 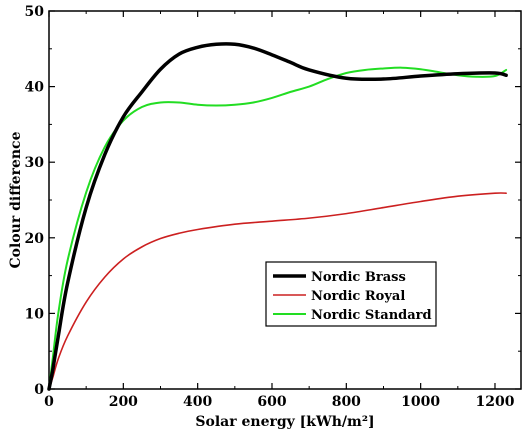 What do you see at coordinates (358, 296) in the screenshot?
I see `legend-label: Nordic Royal` at bounding box center [358, 296].